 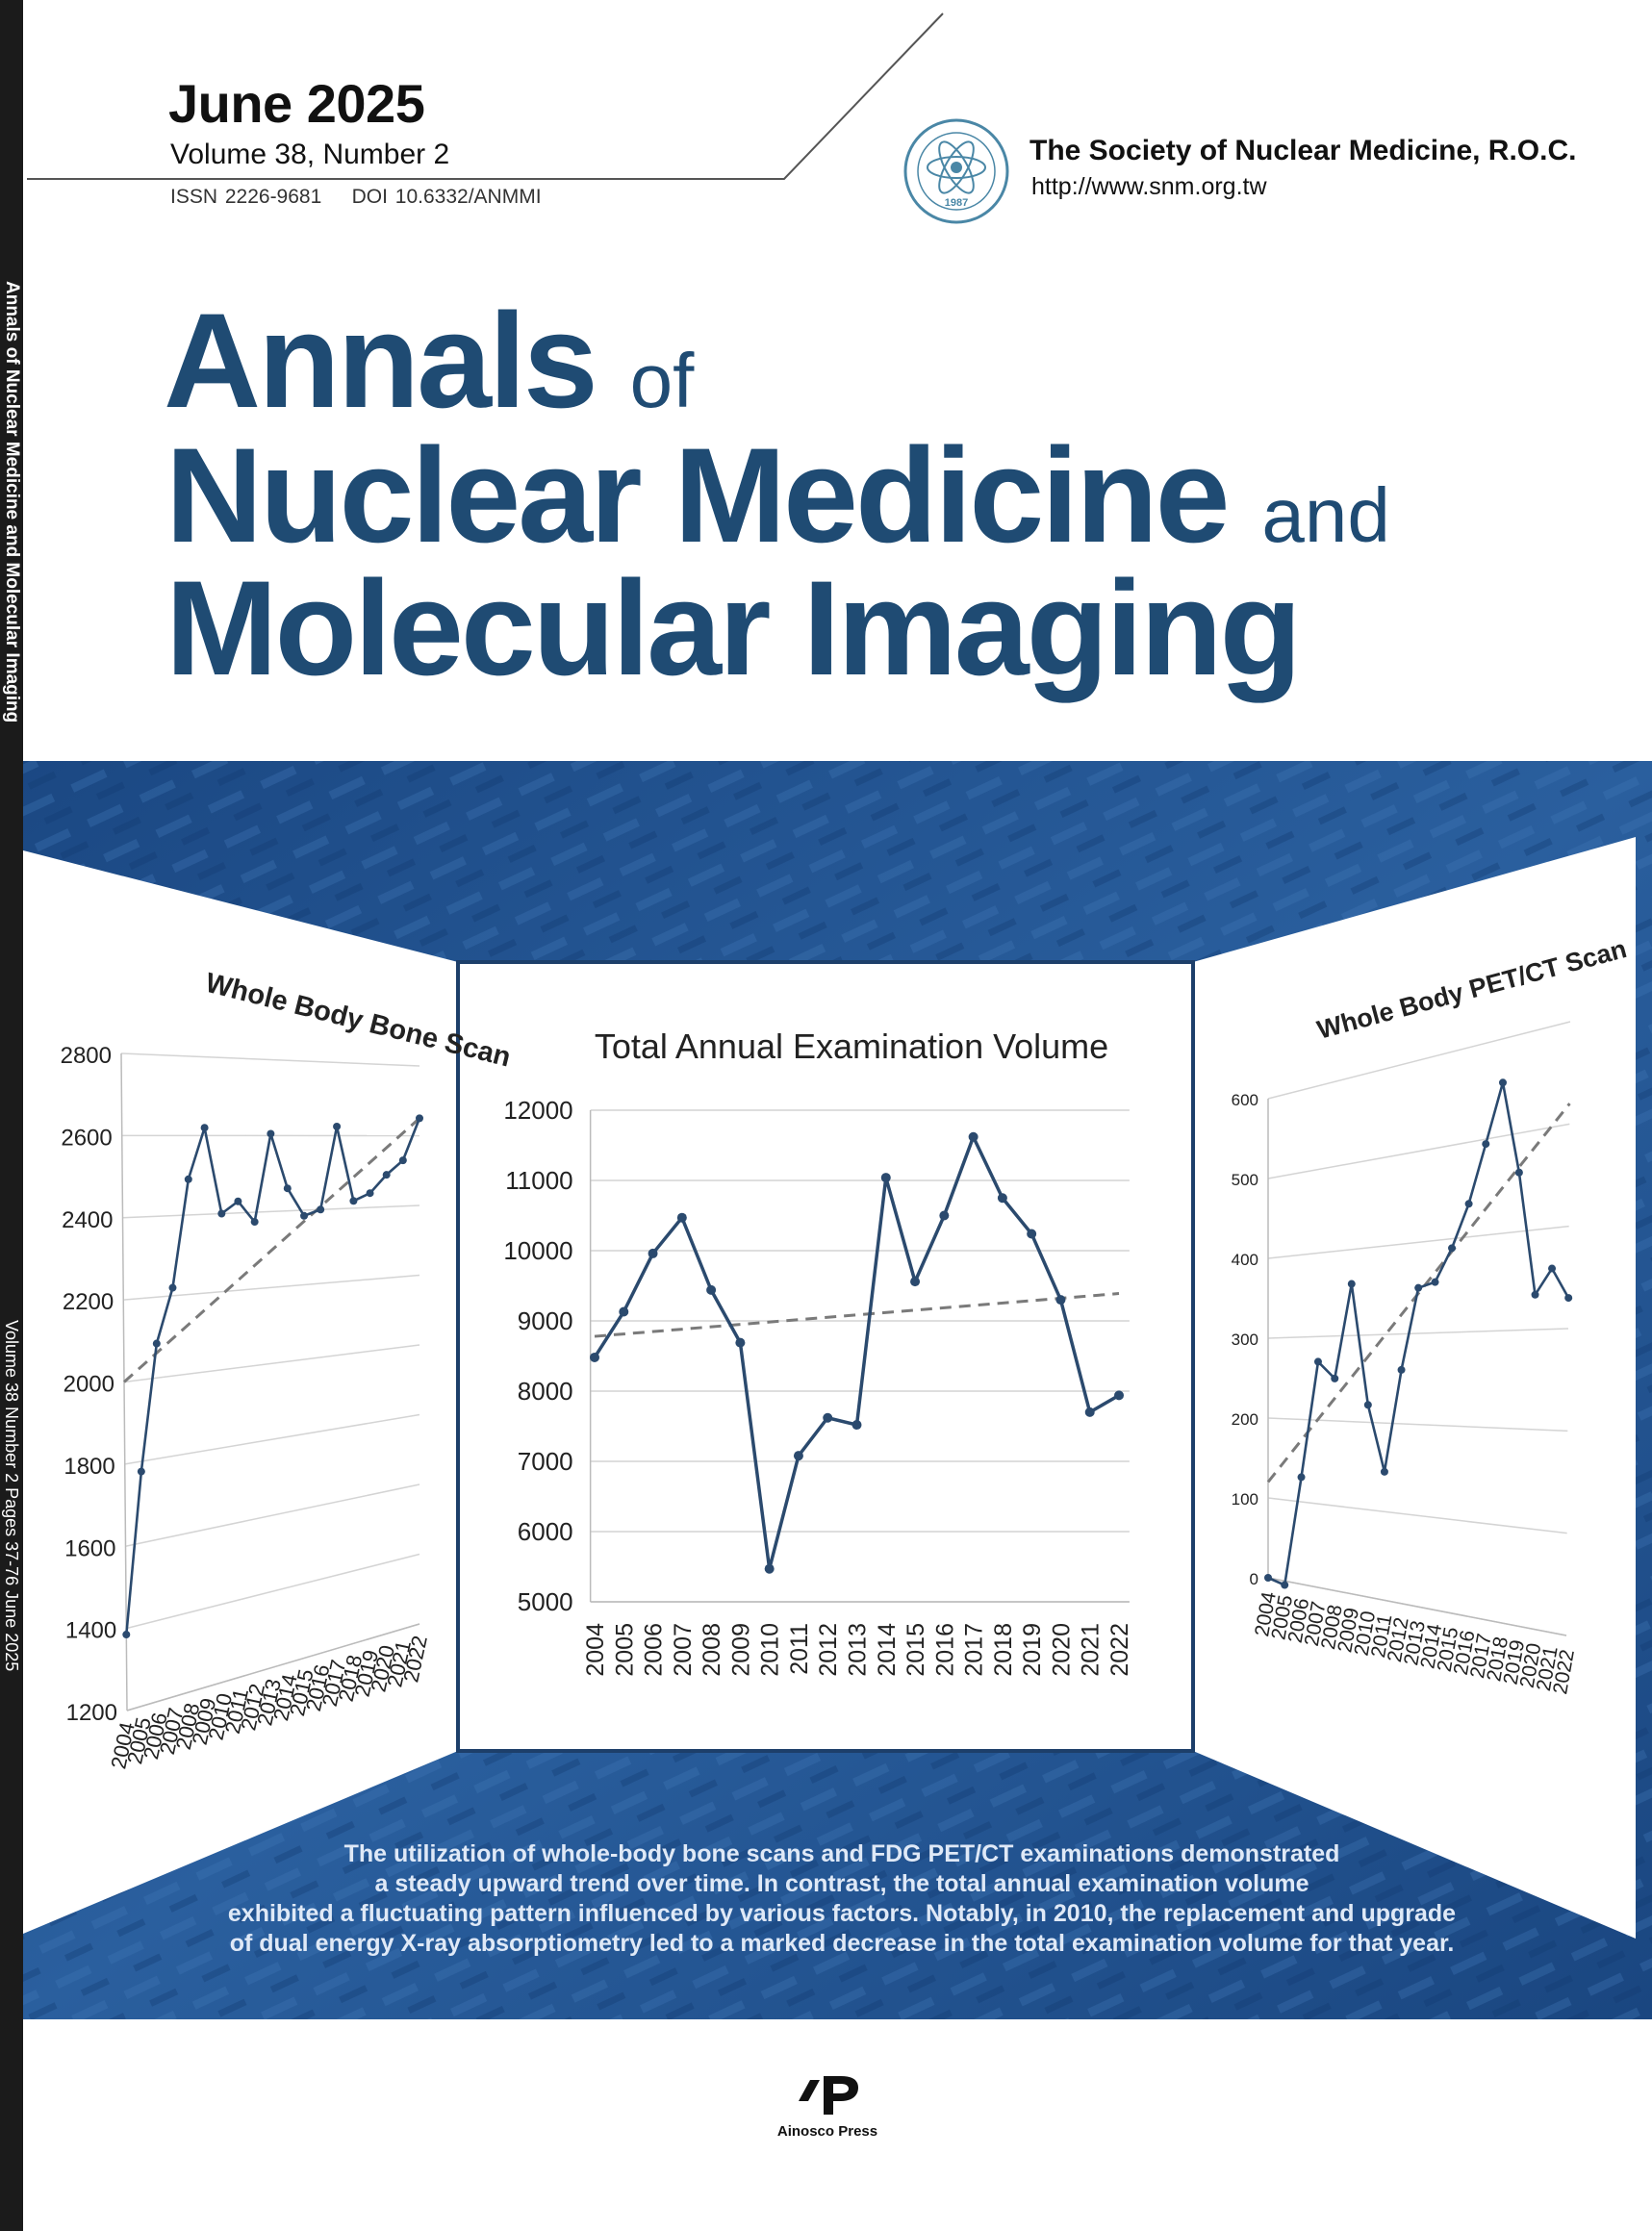 I want to click on publisher-name: Ainosco Press, so click(x=827, y=2131).